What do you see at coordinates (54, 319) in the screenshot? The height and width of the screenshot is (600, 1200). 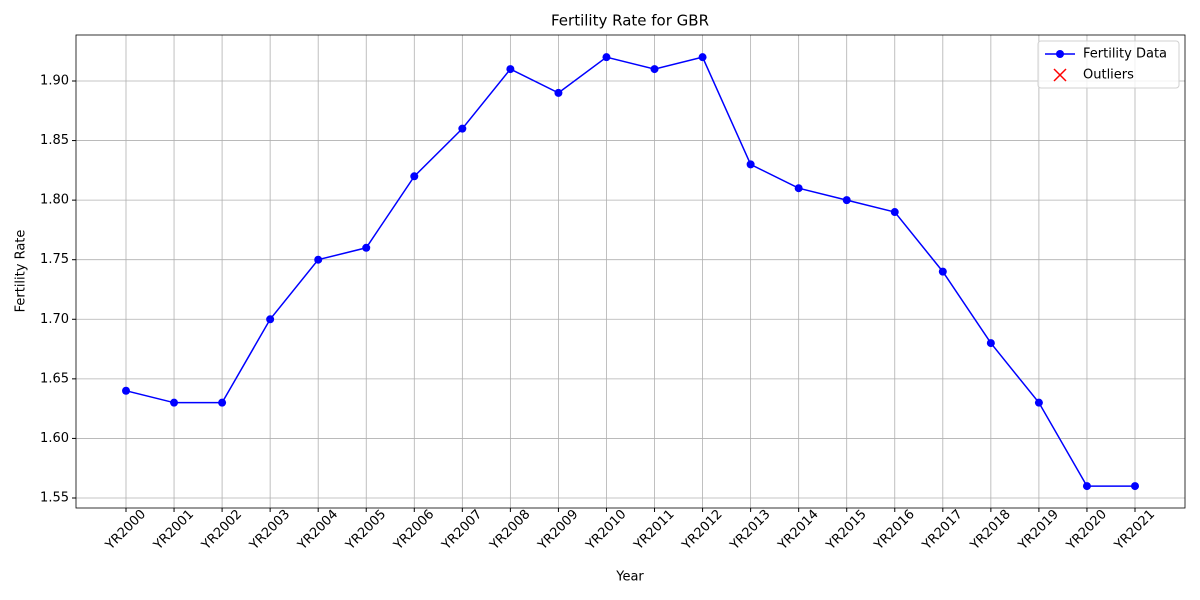 I see `y-tick-label: 1.70` at bounding box center [54, 319].